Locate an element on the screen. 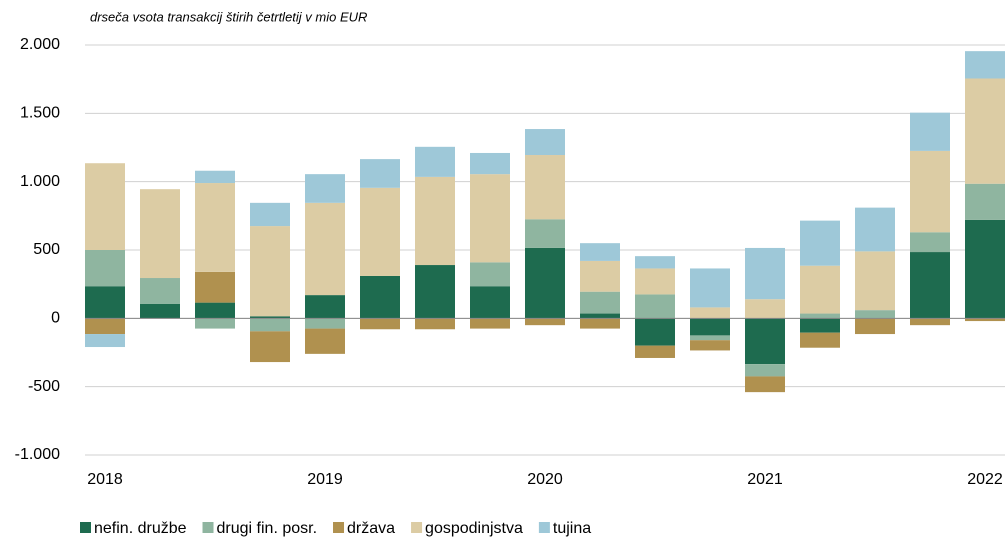 This screenshot has width=1005, height=545. y-tick-label: 500 is located at coordinates (46, 249).